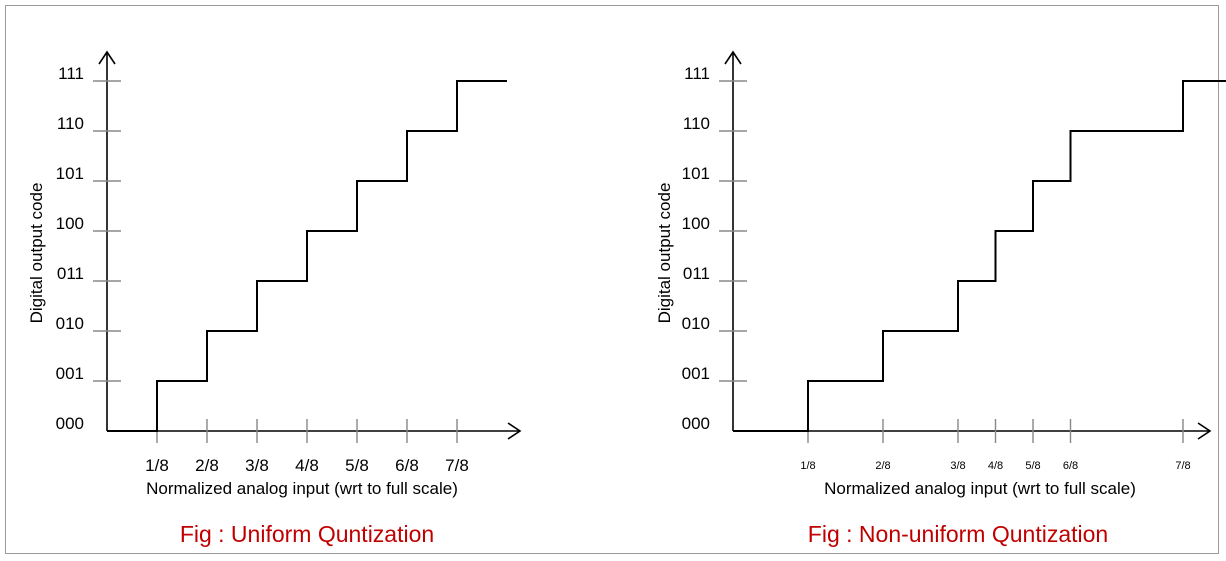 The image size is (1226, 561). What do you see at coordinates (958, 534) in the screenshot?
I see `chart-caption: Fig : Non-uniform Quntization` at bounding box center [958, 534].